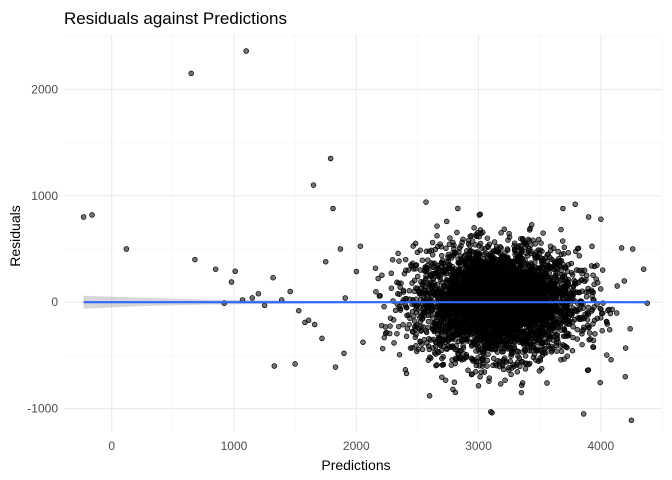 The image size is (672, 480). Describe the element at coordinates (234, 446) in the screenshot. I see `x-tick-label: 1000` at that location.